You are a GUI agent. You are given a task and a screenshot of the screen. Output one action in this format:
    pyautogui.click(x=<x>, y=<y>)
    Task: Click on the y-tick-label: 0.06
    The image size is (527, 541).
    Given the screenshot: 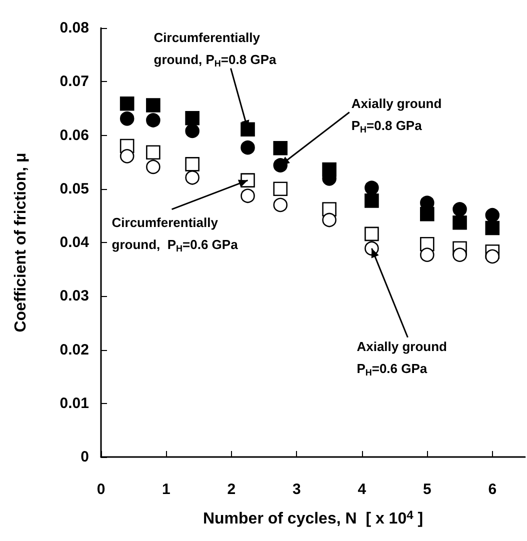 What is the action you would take?
    pyautogui.click(x=74, y=135)
    